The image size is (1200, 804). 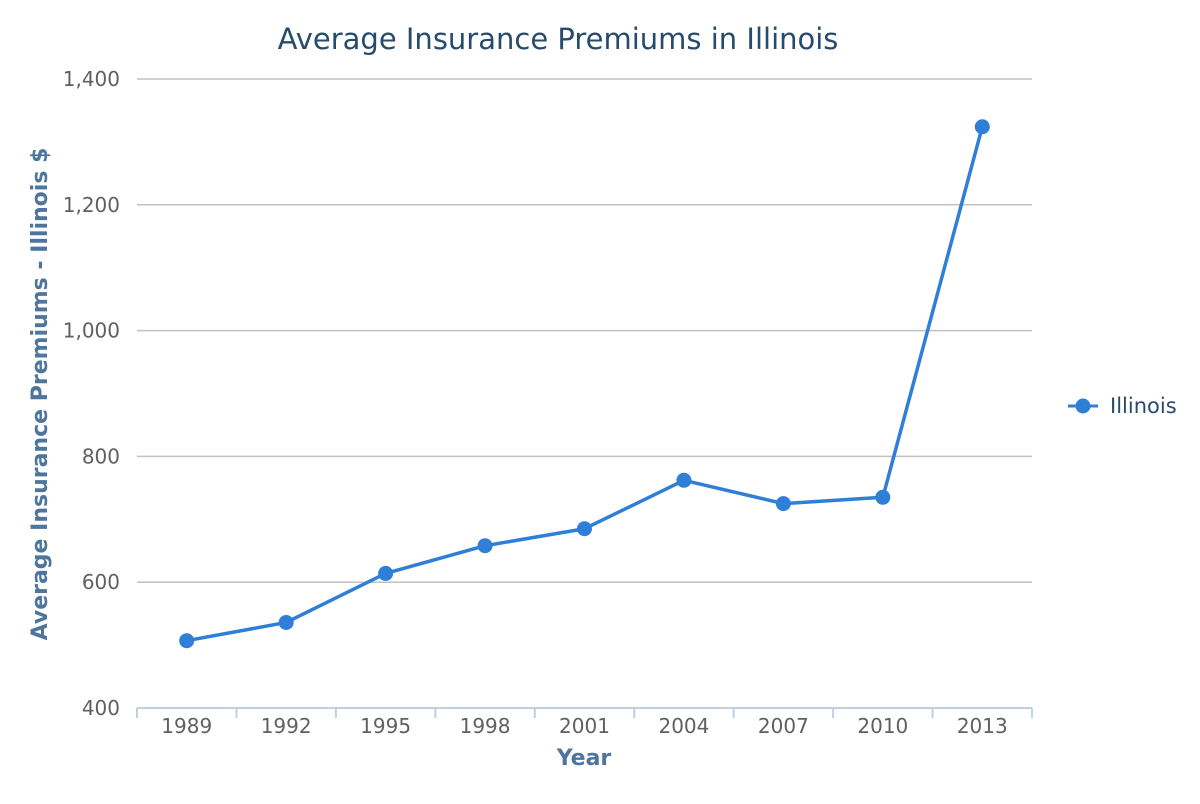 I want to click on x-tick-label: 2010, so click(x=882, y=726).